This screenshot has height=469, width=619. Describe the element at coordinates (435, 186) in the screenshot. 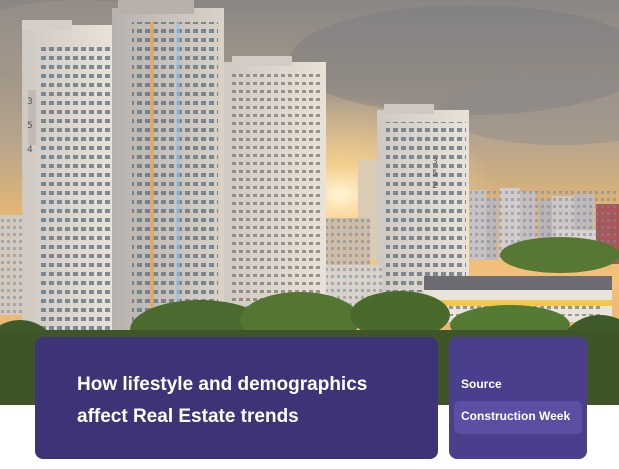

I see `svg-text: 2` at that location.